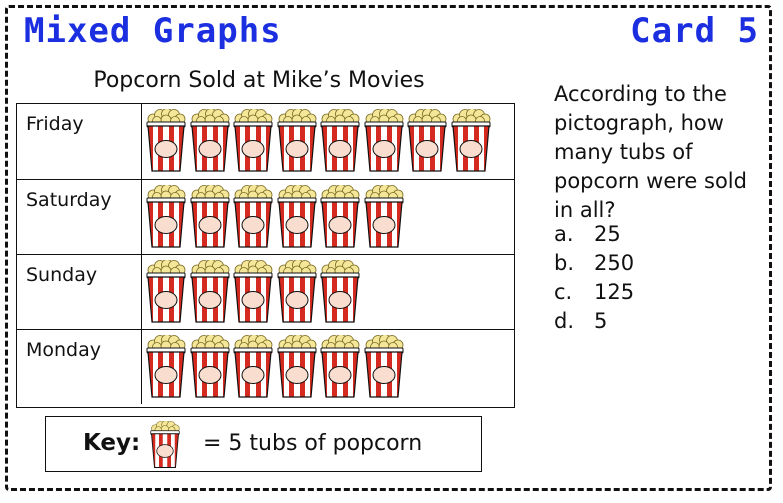 The width and height of the screenshot is (783, 503). What do you see at coordinates (694, 31) in the screenshot?
I see `card-number: Card 5` at bounding box center [694, 31].